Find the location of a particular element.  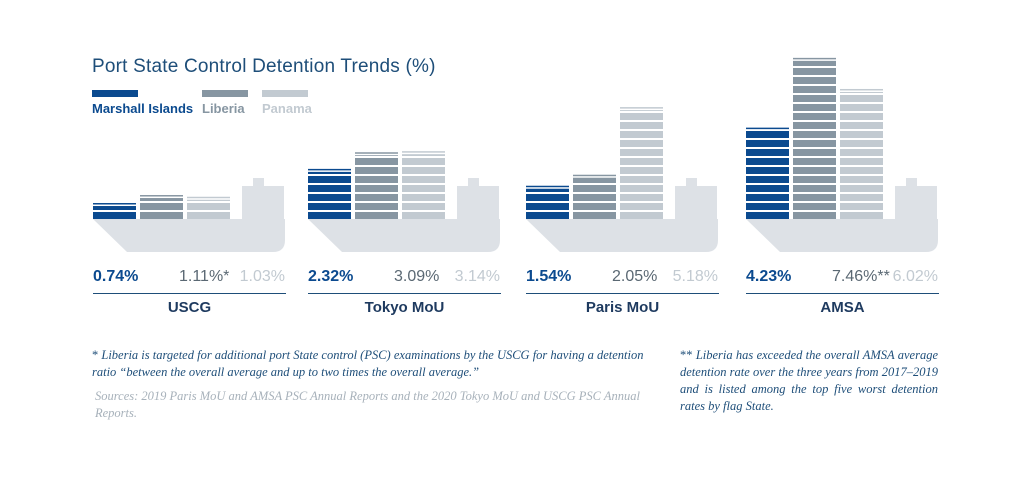

bar-paris-mou-liberia is located at coordinates (594, 196).